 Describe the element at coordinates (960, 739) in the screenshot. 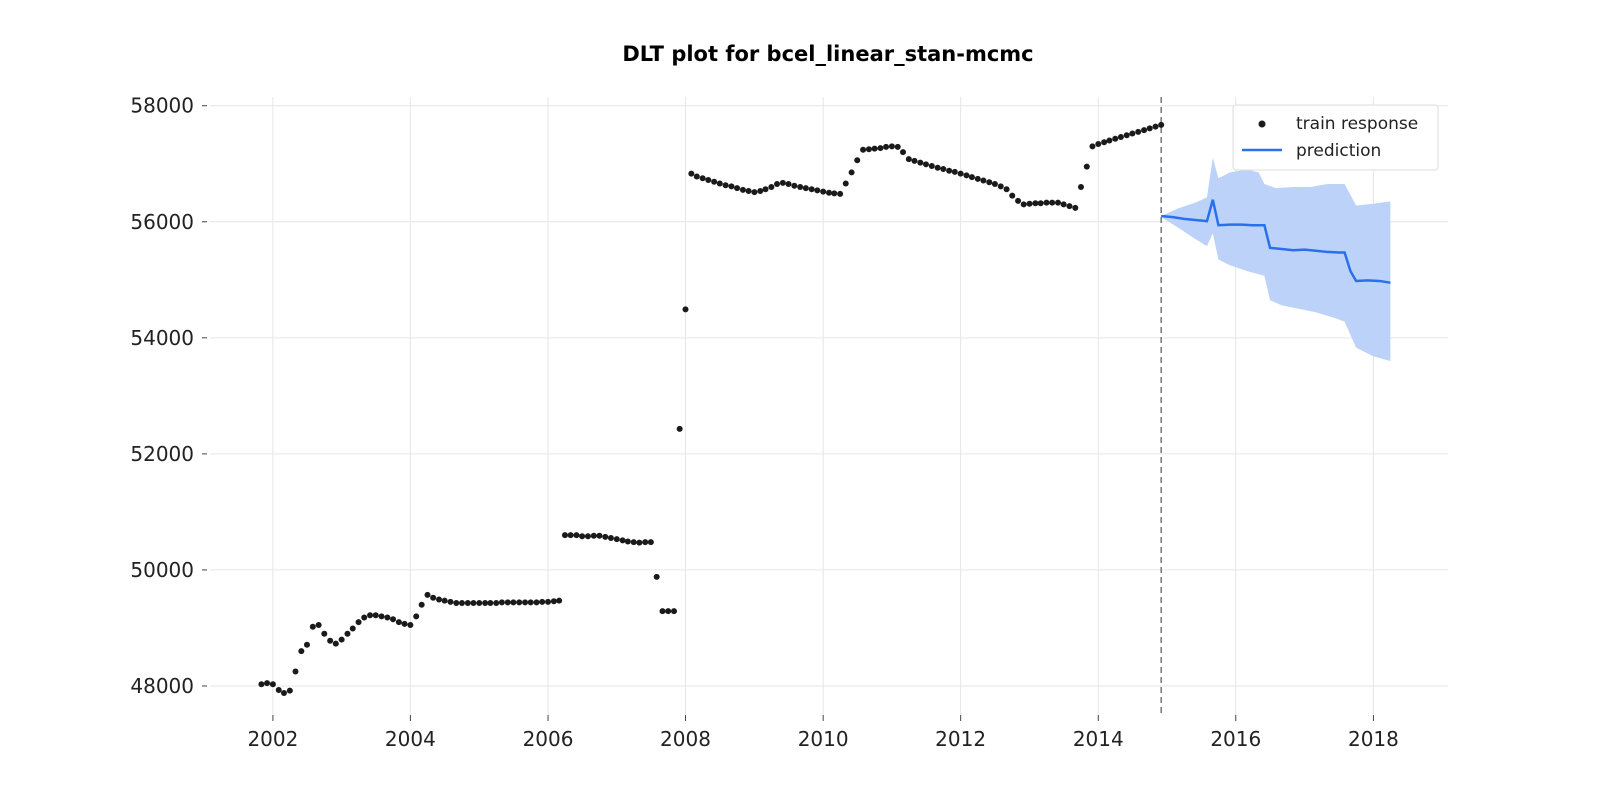

I see `x-tick-label: 2012` at that location.